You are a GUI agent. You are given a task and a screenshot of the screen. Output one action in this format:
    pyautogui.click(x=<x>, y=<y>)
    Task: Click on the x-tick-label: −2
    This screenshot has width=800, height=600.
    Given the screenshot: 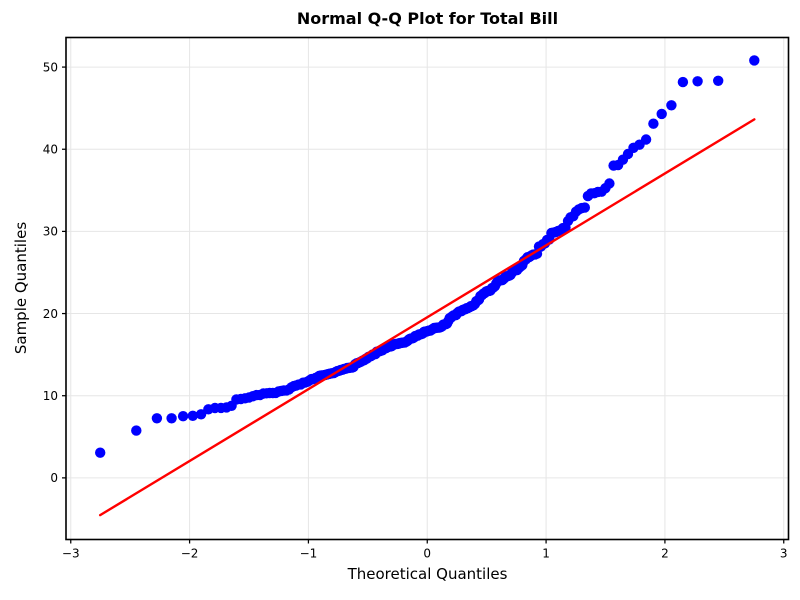 What is the action you would take?
    pyautogui.click(x=190, y=554)
    